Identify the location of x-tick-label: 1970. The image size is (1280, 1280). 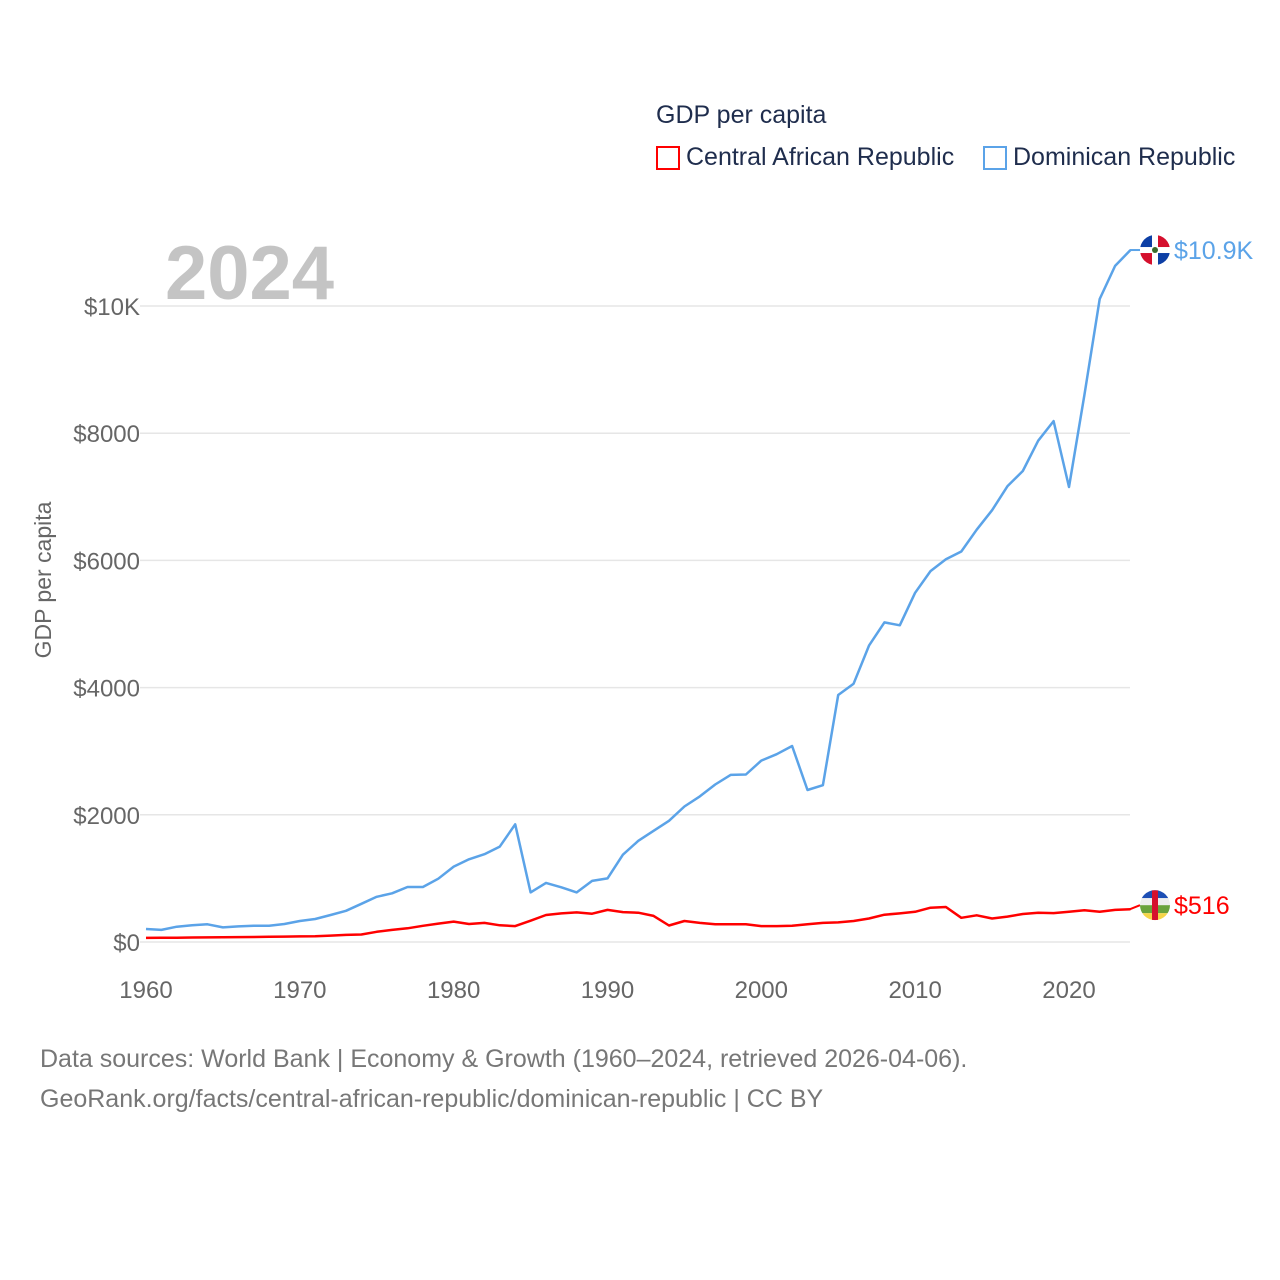
(299, 990).